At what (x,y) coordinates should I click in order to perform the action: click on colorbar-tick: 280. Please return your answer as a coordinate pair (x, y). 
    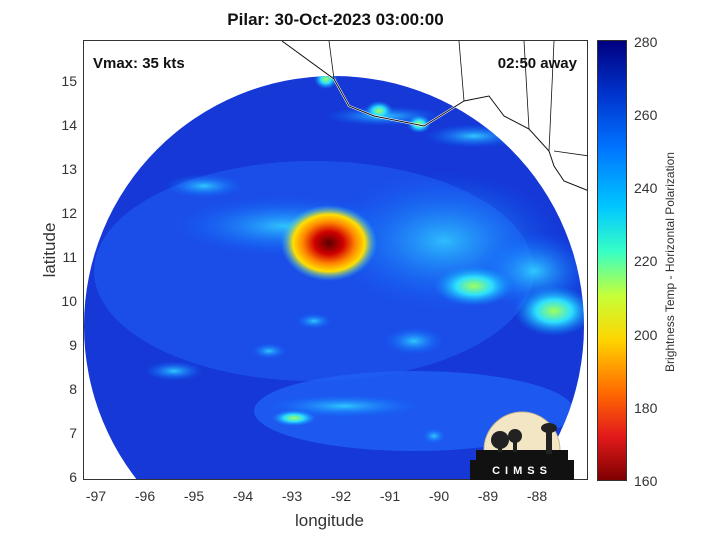
    Looking at the image, I should click on (646, 42).